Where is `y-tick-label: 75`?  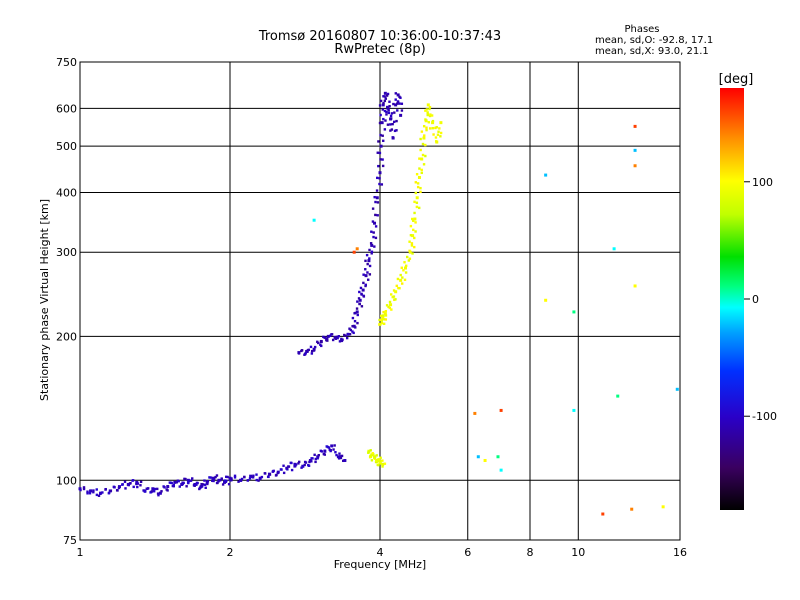 y-tick-label: 75 is located at coordinates (70, 540).